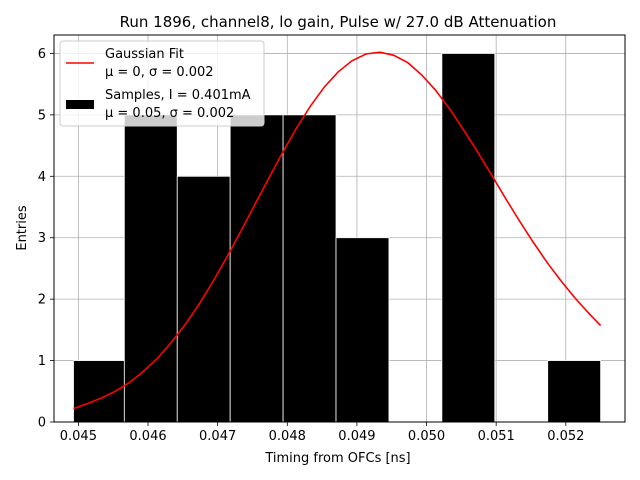  Describe the element at coordinates (178, 95) in the screenshot. I see `legend-samples-label: Samples, I = 0.401mA` at that location.